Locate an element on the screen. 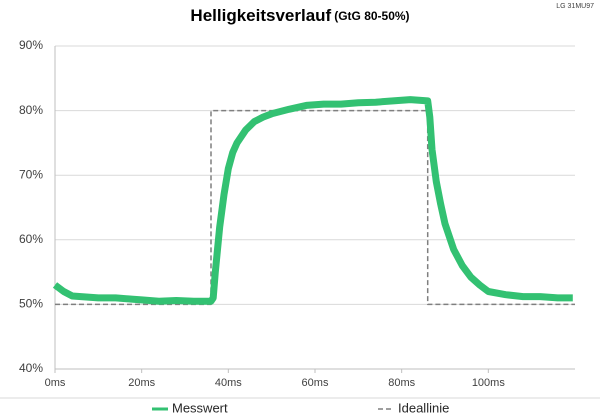 The image size is (600, 420). x-tick-label: 0ms is located at coordinates (55, 383).